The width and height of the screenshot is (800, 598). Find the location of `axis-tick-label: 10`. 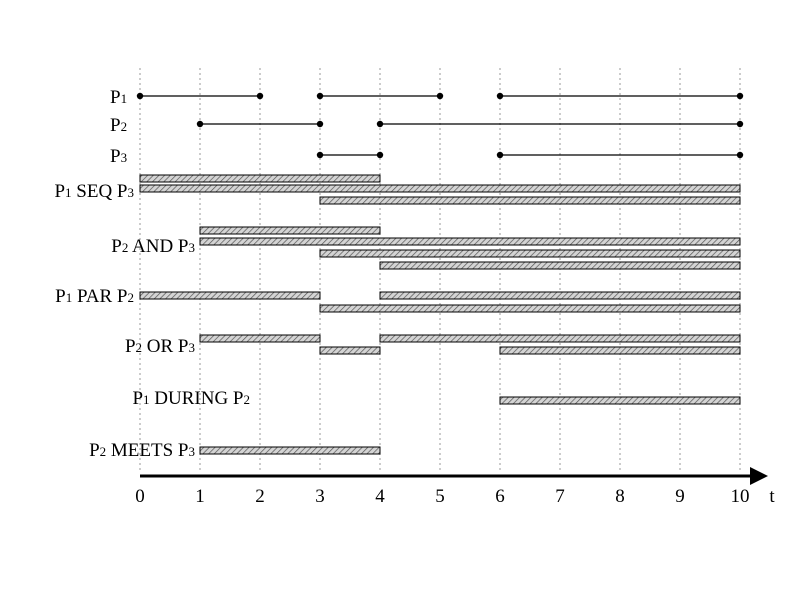

axis-tick-label: 10 is located at coordinates (740, 496).